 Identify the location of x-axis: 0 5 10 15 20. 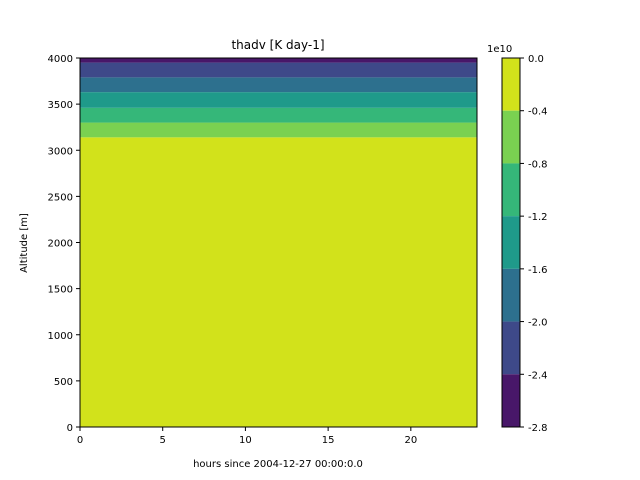
(247, 436).